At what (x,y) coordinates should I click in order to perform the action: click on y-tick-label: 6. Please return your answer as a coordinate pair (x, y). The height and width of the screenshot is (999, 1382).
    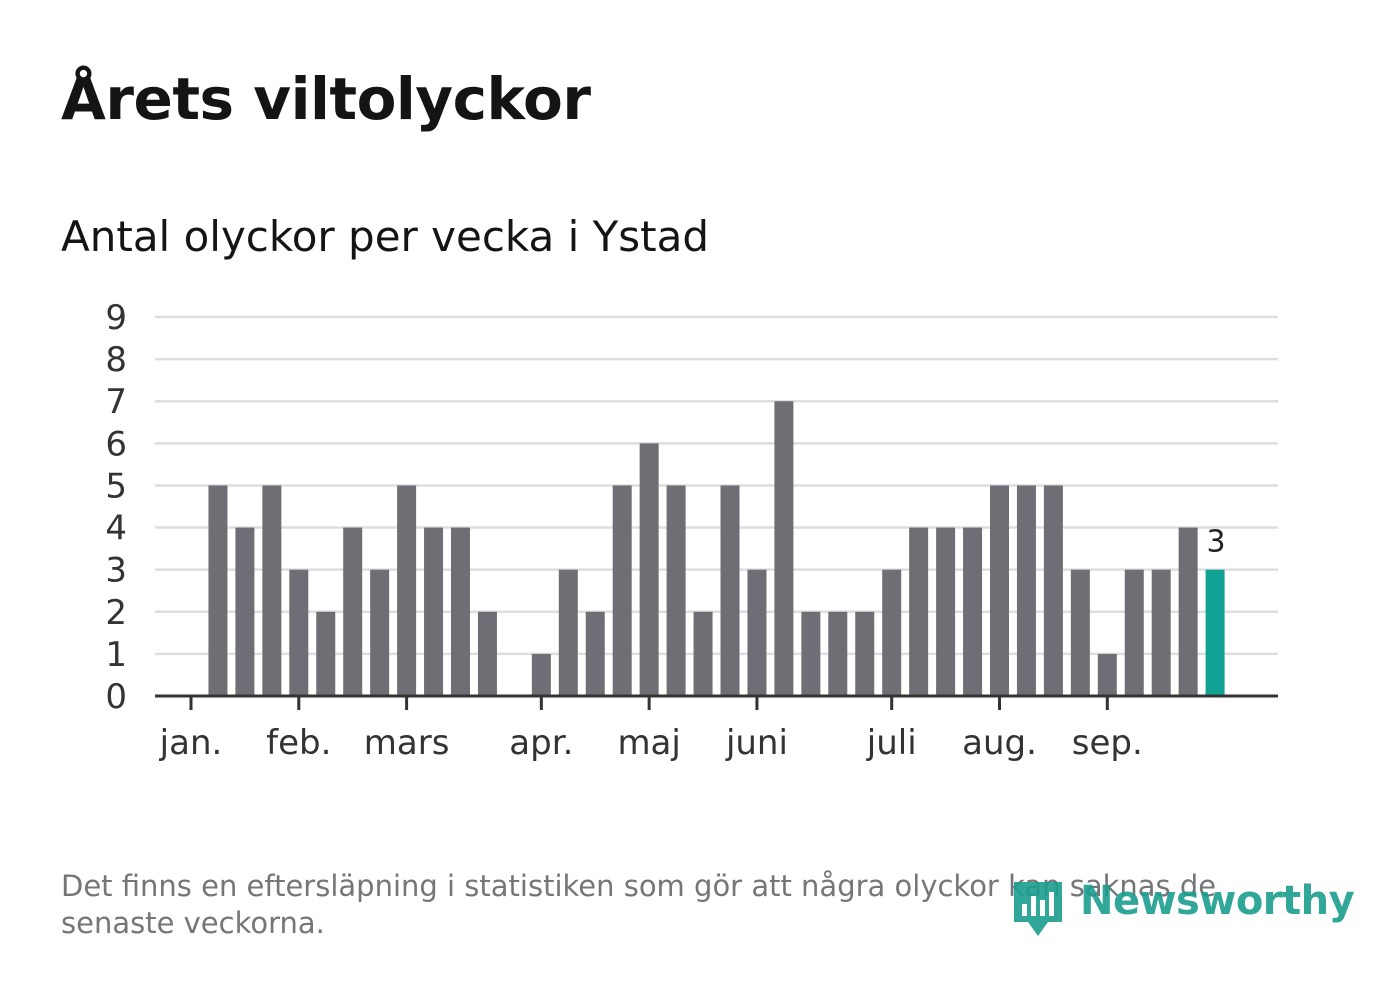
    Looking at the image, I should click on (116, 444).